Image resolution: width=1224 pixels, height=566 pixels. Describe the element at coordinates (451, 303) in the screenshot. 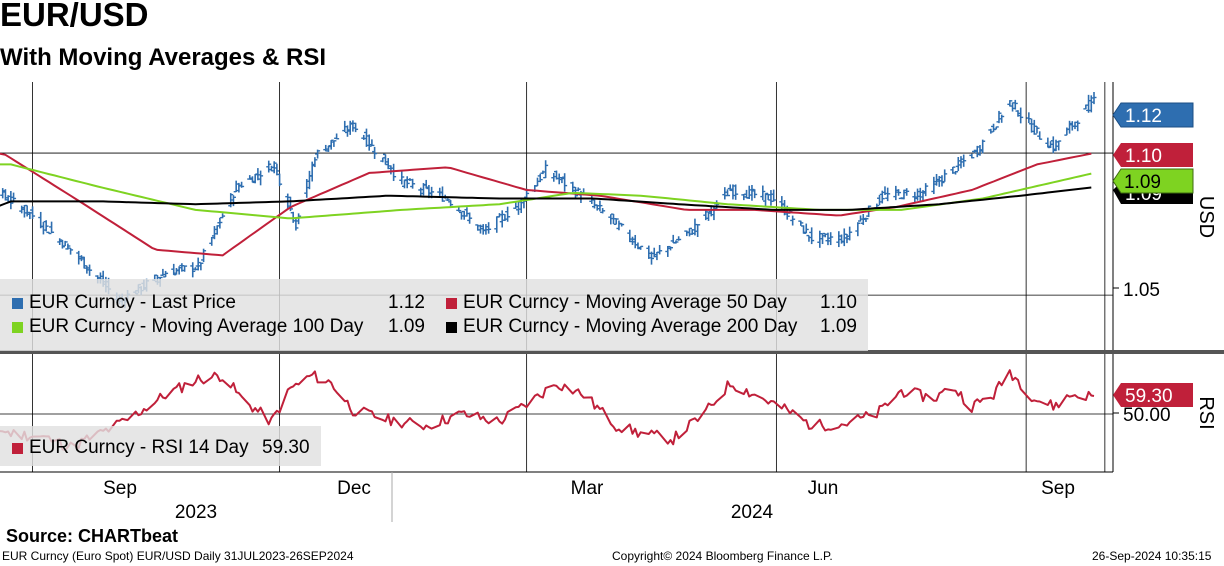

I see `legend-swatch-ma50` at that location.